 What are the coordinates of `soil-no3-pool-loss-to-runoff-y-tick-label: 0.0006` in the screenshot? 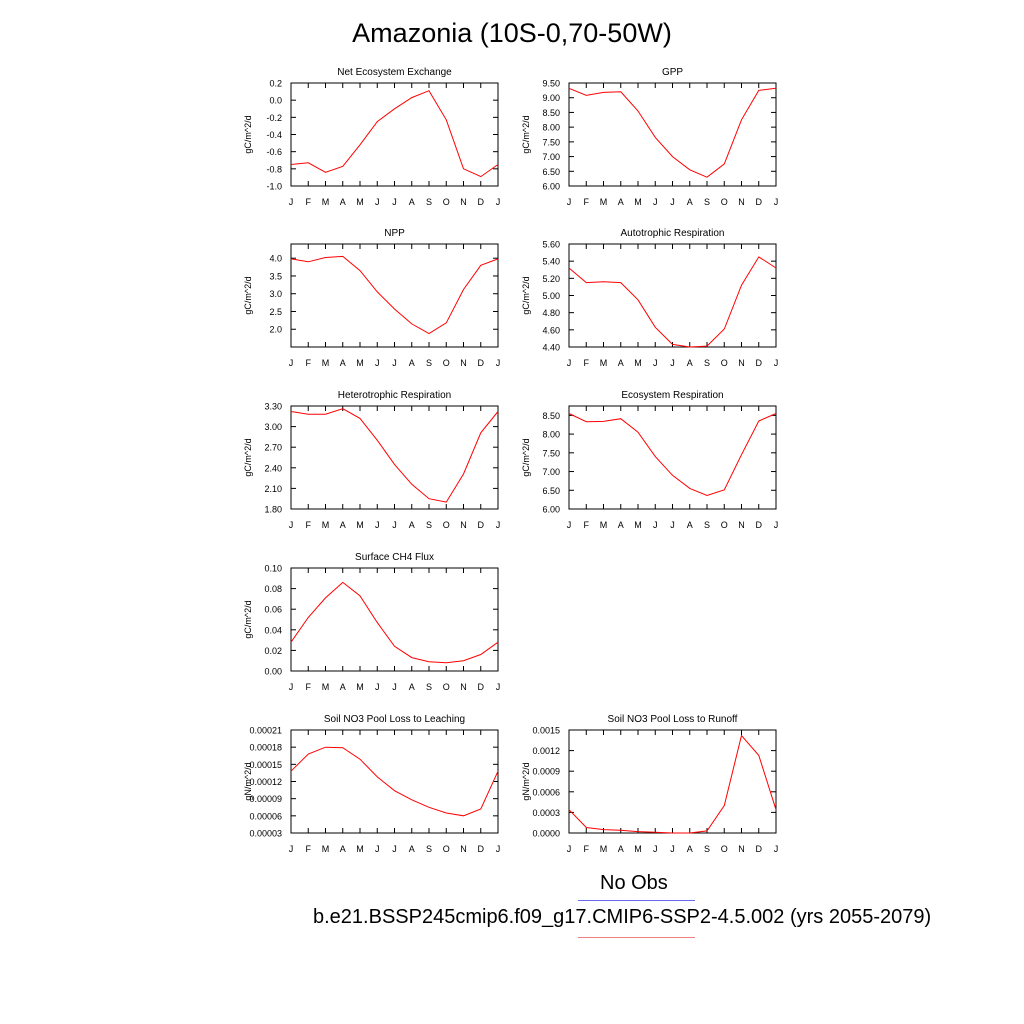 It's located at (546, 792).